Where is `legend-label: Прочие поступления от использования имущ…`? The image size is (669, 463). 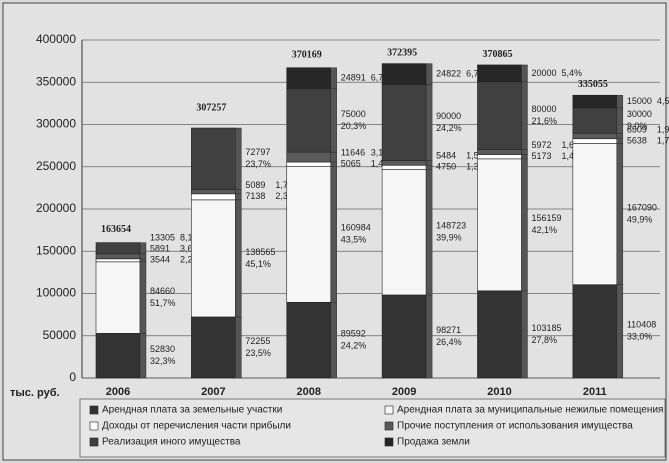
legend-label: Прочие поступления от использования имущ… is located at coordinates (515, 426).